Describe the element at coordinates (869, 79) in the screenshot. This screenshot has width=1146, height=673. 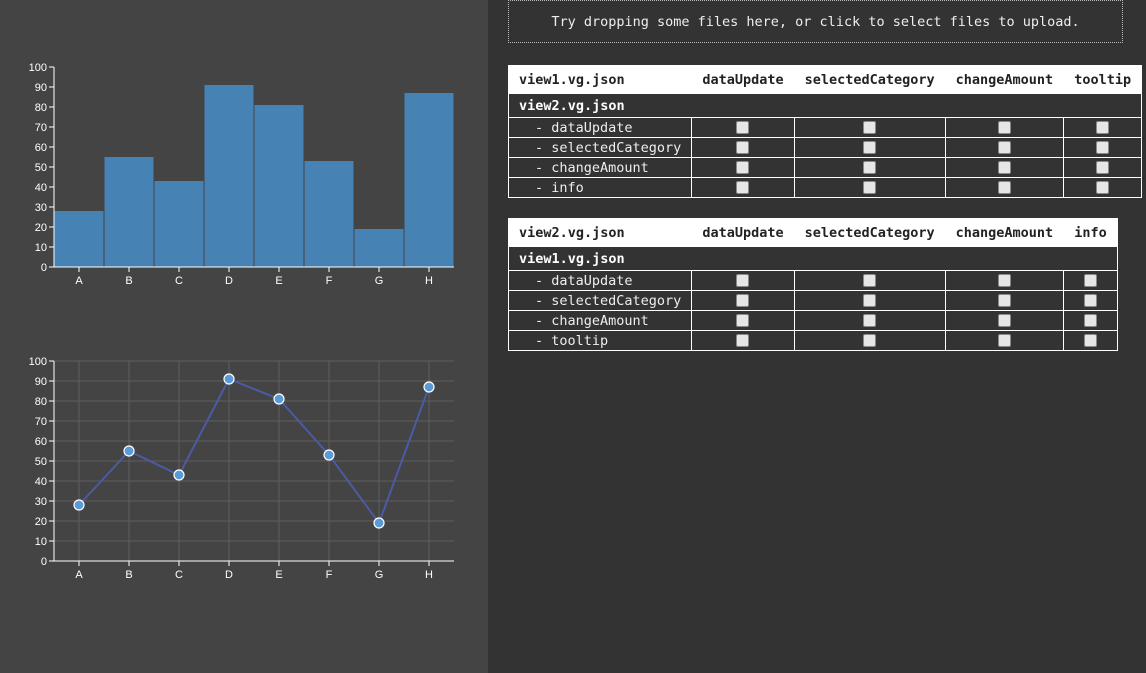
I see `table-header-col: selectedCategory` at that location.